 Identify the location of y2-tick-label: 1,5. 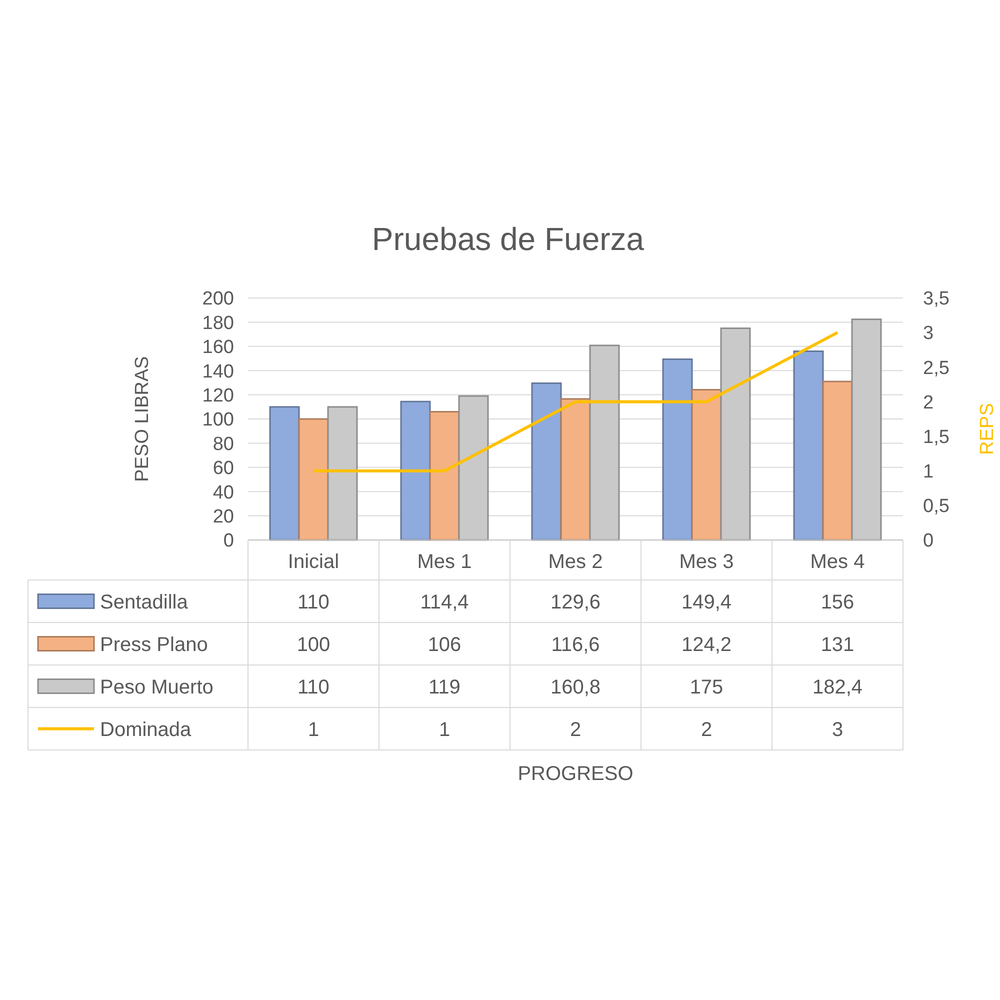
(936, 437).